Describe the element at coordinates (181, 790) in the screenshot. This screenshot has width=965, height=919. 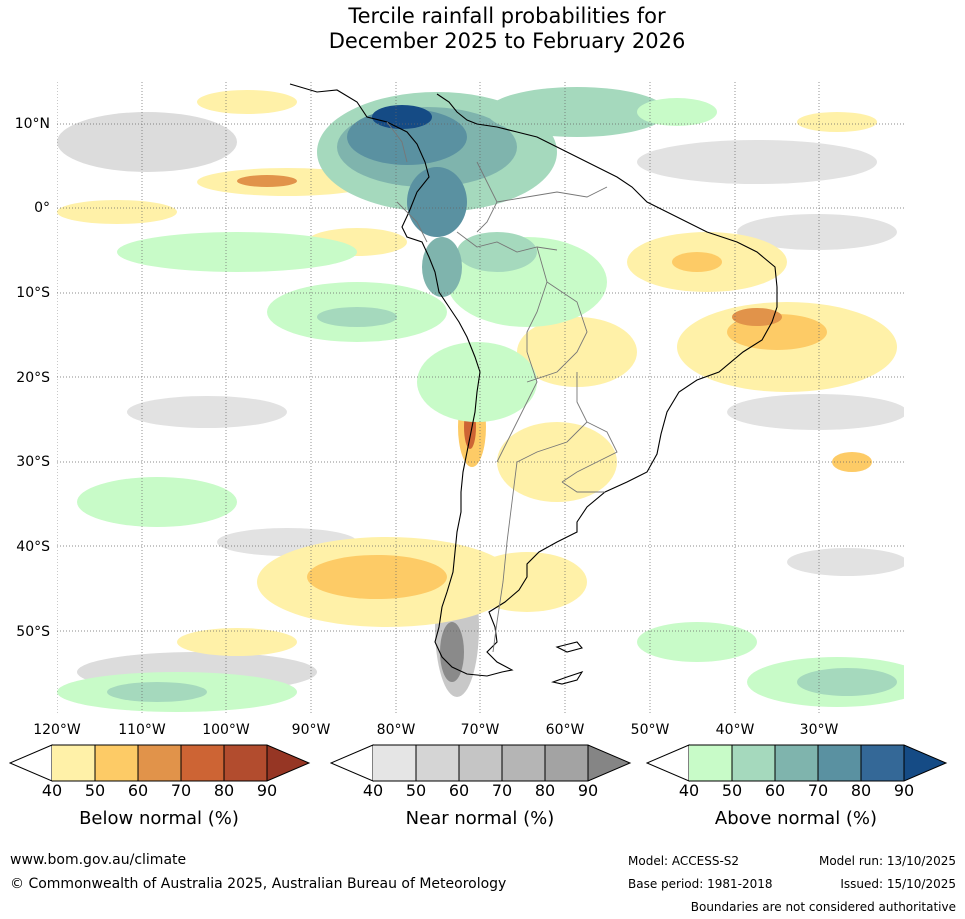
I see `cbar-below-tick-70: 70` at that location.